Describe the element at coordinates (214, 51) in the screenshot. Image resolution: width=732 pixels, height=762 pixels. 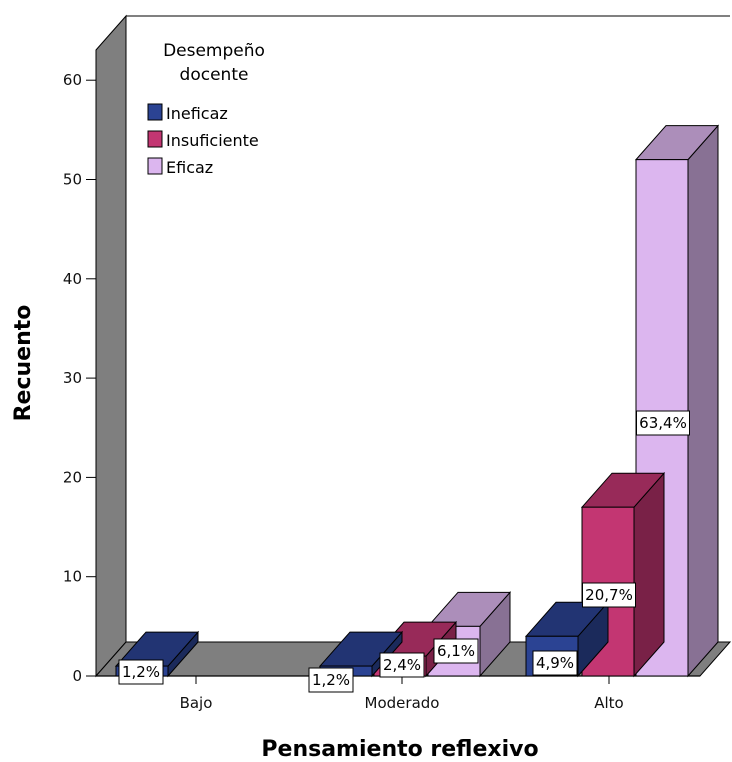
I see `legend-title-line-1: Desempeño` at that location.